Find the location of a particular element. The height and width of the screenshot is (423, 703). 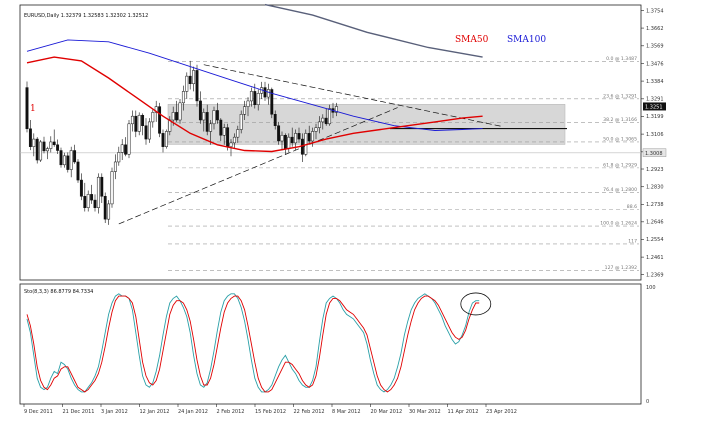

y-tick-label: 1.2923 is located at coordinates (655, 170).